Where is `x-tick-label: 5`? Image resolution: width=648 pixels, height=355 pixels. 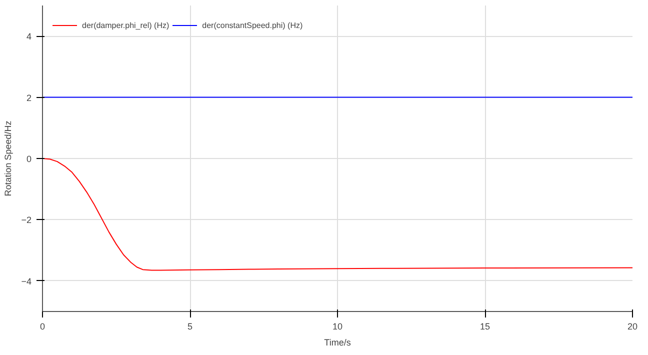
x-tick-label: 5 is located at coordinates (190, 327).